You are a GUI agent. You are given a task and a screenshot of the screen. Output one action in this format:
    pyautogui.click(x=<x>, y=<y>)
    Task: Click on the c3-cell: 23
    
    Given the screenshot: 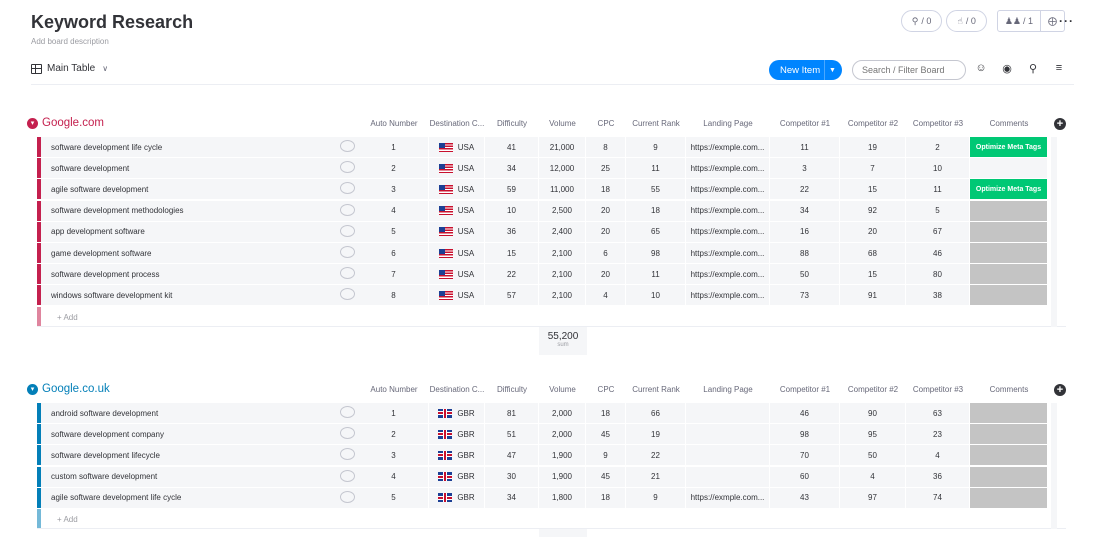 What is the action you would take?
    pyautogui.click(x=938, y=434)
    